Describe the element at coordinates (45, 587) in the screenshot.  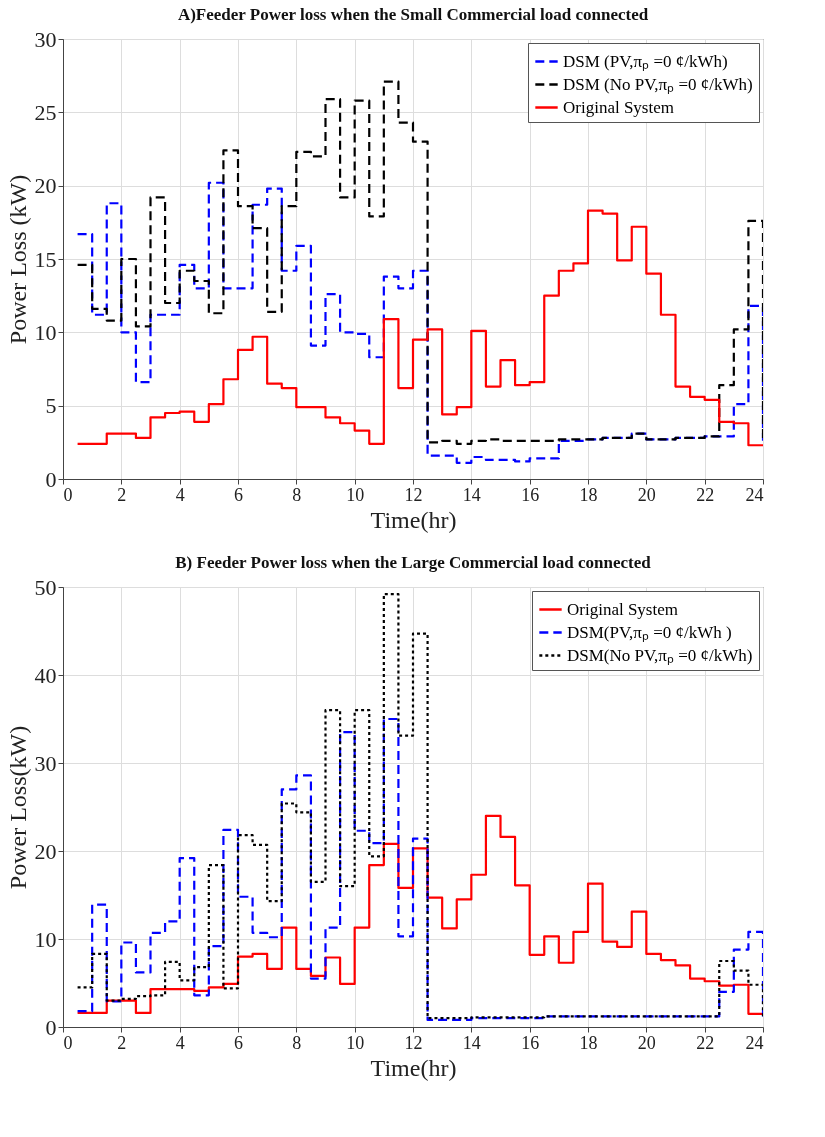
I see `y-tick-label: 50` at that location.